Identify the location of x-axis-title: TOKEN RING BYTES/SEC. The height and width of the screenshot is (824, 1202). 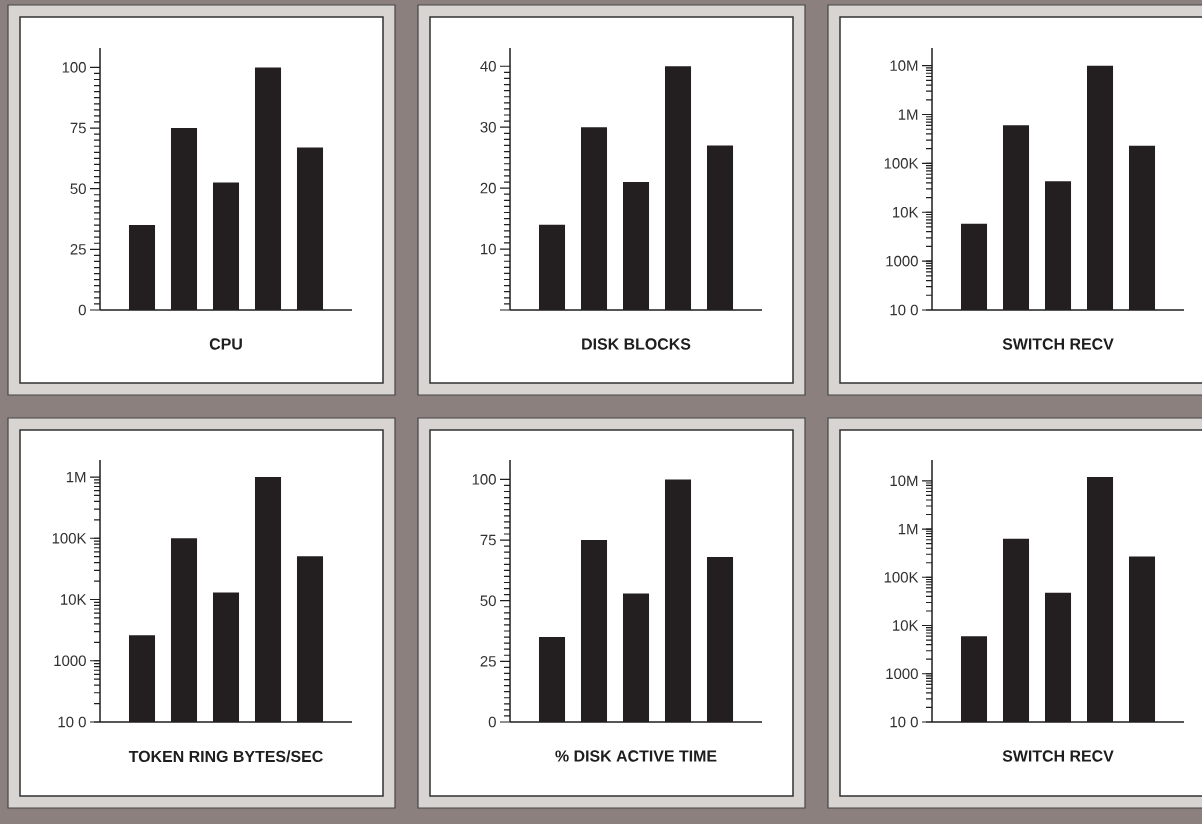
(225, 756).